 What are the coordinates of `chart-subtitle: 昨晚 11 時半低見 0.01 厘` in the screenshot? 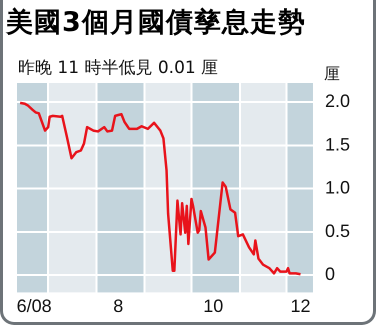 It's located at (118, 68).